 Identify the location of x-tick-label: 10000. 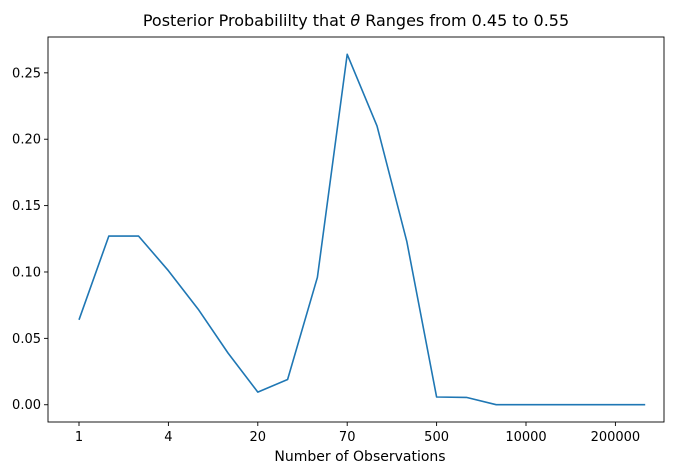
(525, 437).